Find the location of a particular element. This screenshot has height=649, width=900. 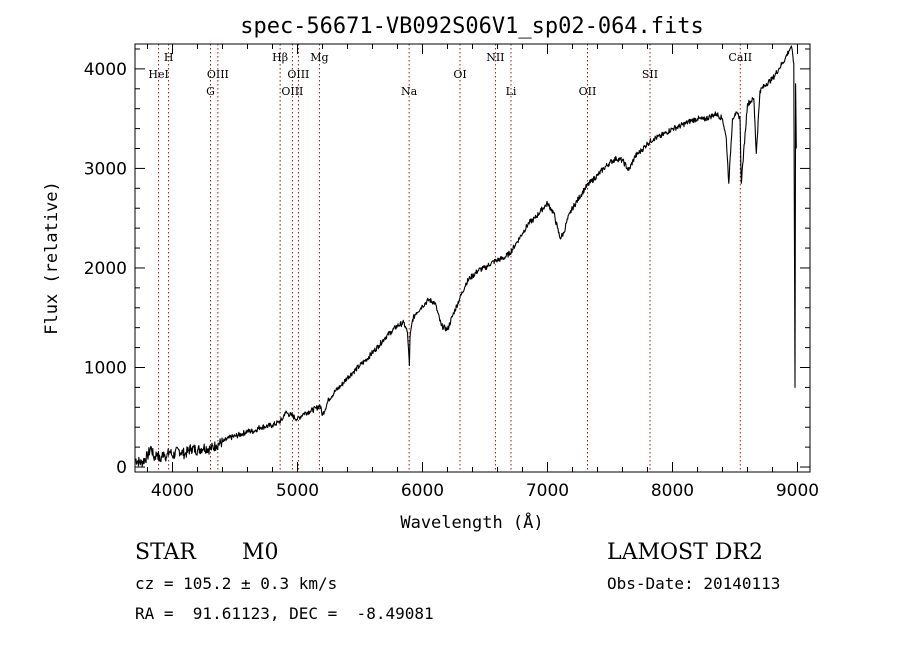

spectral-line-label: HeI is located at coordinates (158, 74).